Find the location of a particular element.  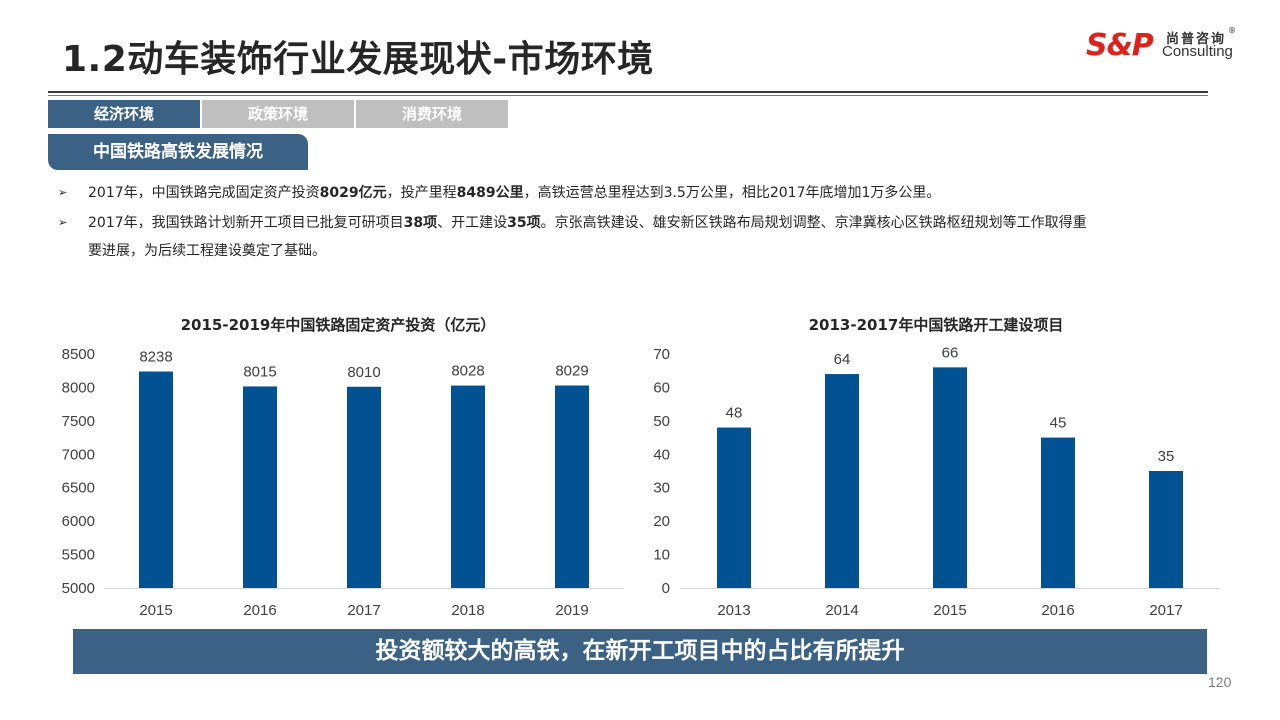

page-title: 1.2动车装饰行业发展现状-市场环境 is located at coordinates (358, 59).